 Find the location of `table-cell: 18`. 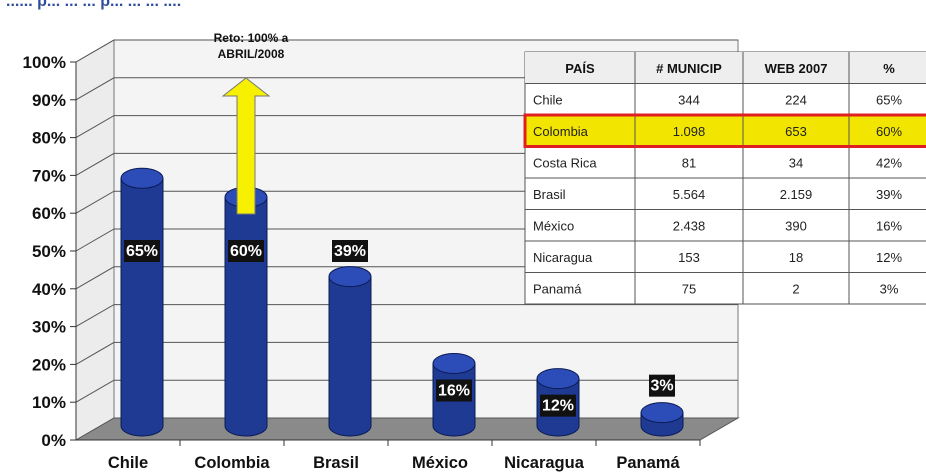

table-cell: 18 is located at coordinates (796, 257).